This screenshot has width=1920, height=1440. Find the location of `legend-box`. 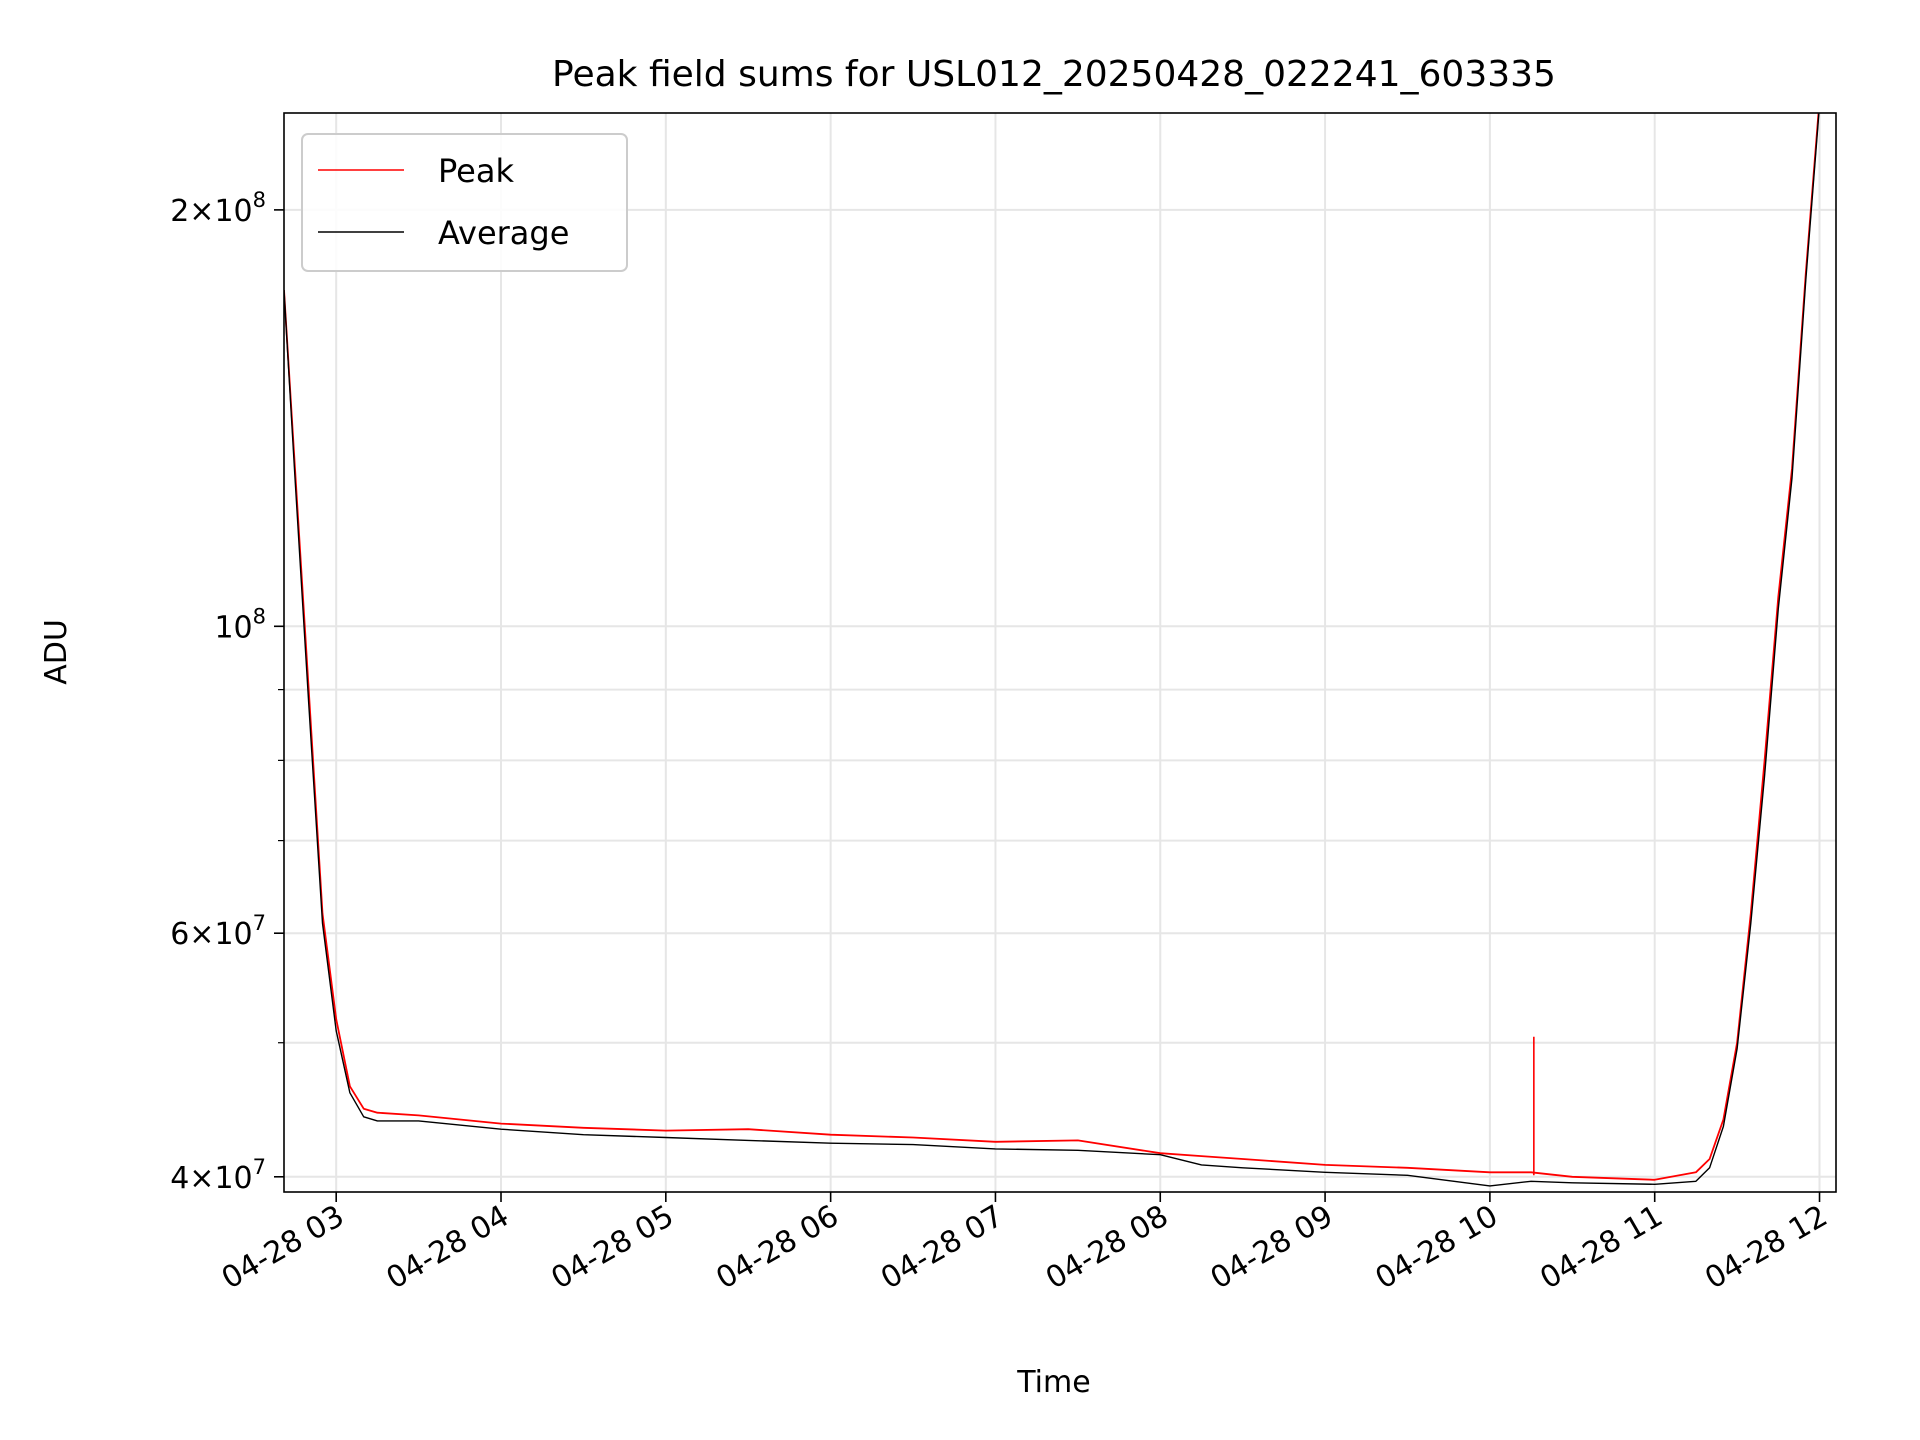

legend-box is located at coordinates (464, 202).